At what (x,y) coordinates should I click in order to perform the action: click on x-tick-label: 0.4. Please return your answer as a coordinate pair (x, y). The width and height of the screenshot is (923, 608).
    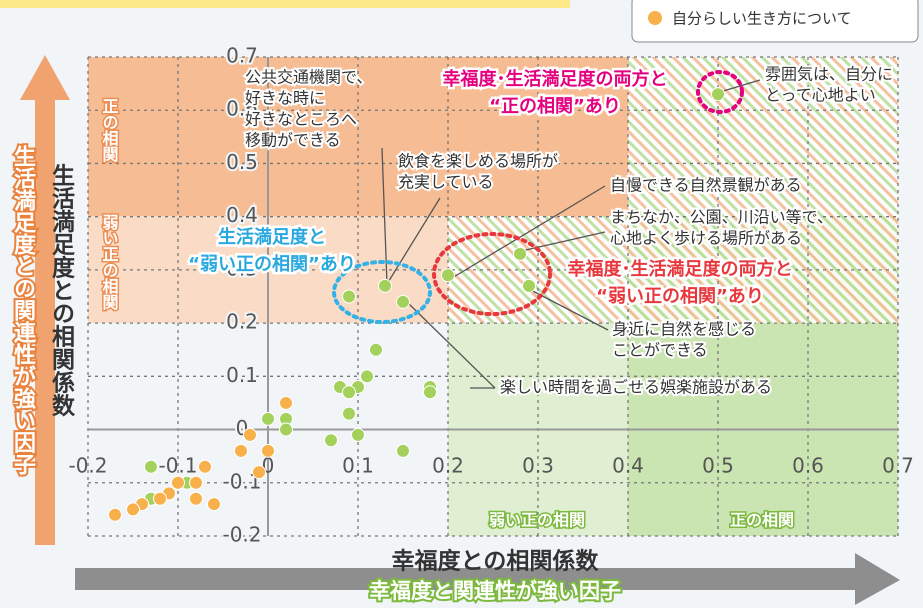
    Looking at the image, I should click on (628, 466).